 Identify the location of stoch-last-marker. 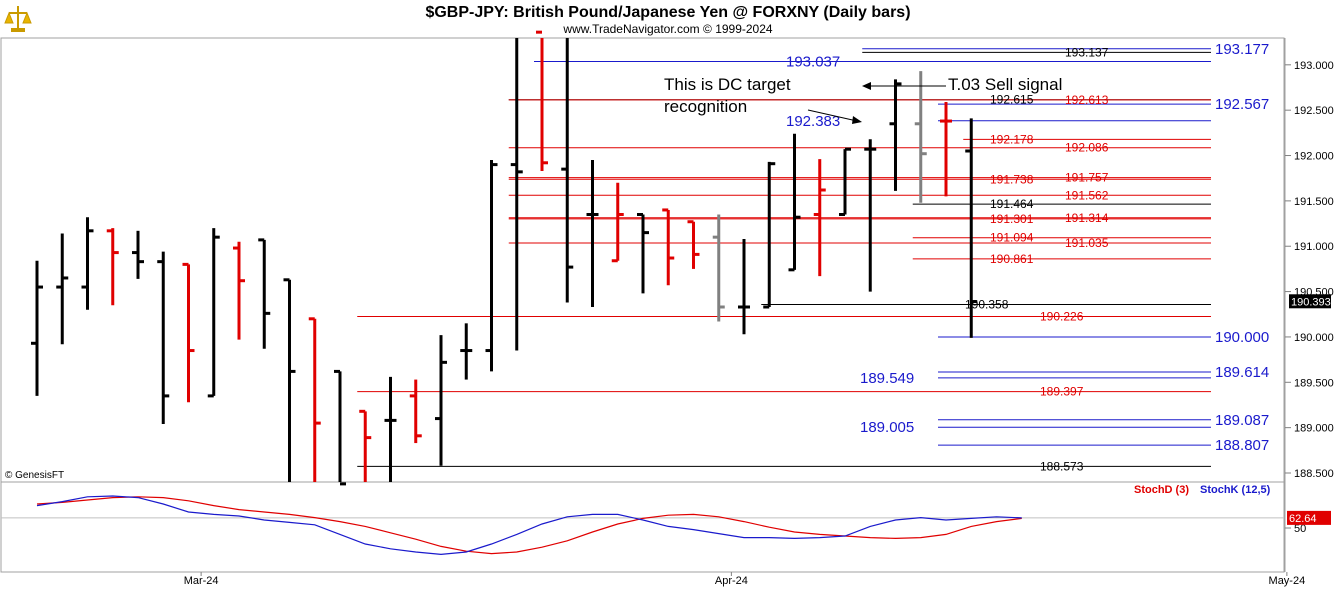
(1309, 517).